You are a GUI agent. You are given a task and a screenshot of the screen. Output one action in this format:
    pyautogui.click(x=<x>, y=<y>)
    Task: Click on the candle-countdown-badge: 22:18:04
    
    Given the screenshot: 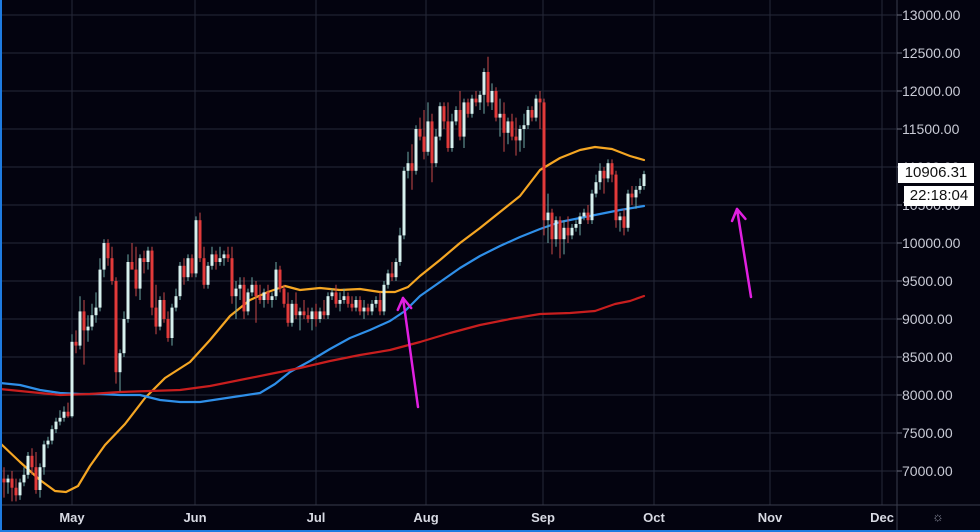 What is the action you would take?
    pyautogui.click(x=939, y=196)
    